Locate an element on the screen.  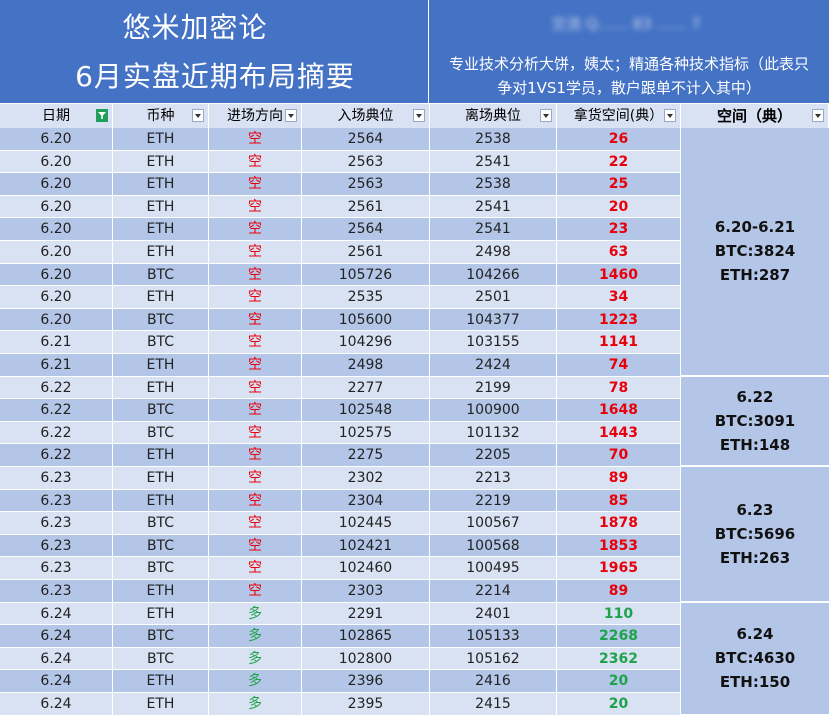
cell-exit: 2199 is located at coordinates (493, 388).